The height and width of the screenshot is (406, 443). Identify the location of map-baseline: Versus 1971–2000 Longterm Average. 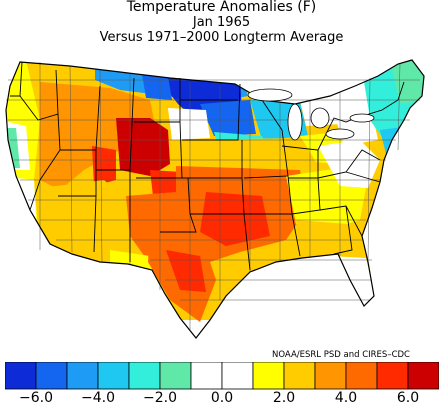
(221, 37).